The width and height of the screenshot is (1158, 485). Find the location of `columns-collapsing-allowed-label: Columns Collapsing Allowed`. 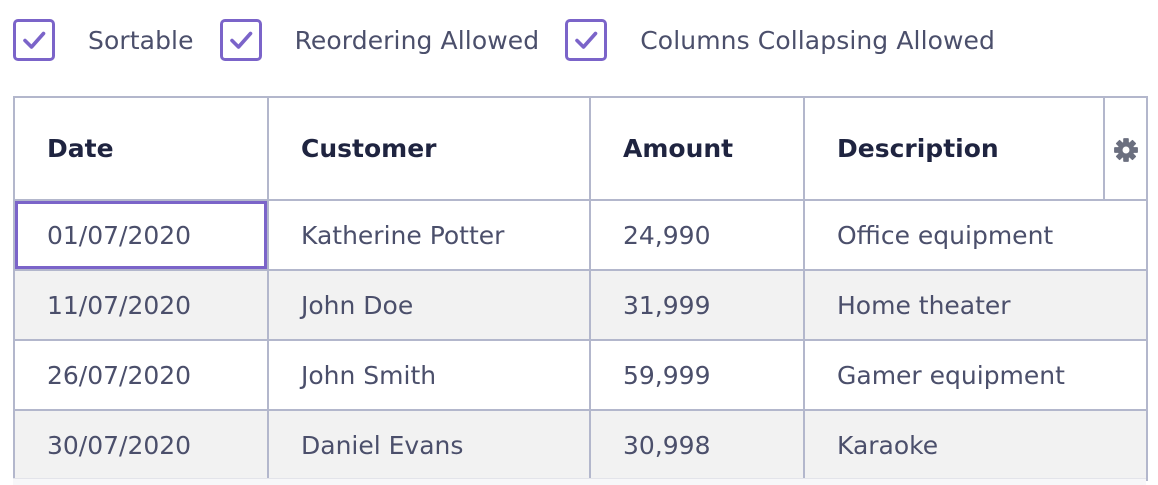

columns-collapsing-allowed-label: Columns Collapsing Allowed is located at coordinates (818, 40).